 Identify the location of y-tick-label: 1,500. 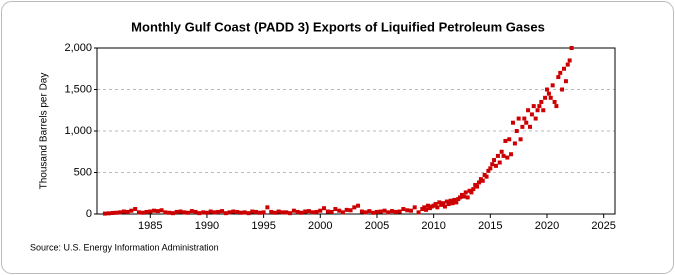
(78, 89).